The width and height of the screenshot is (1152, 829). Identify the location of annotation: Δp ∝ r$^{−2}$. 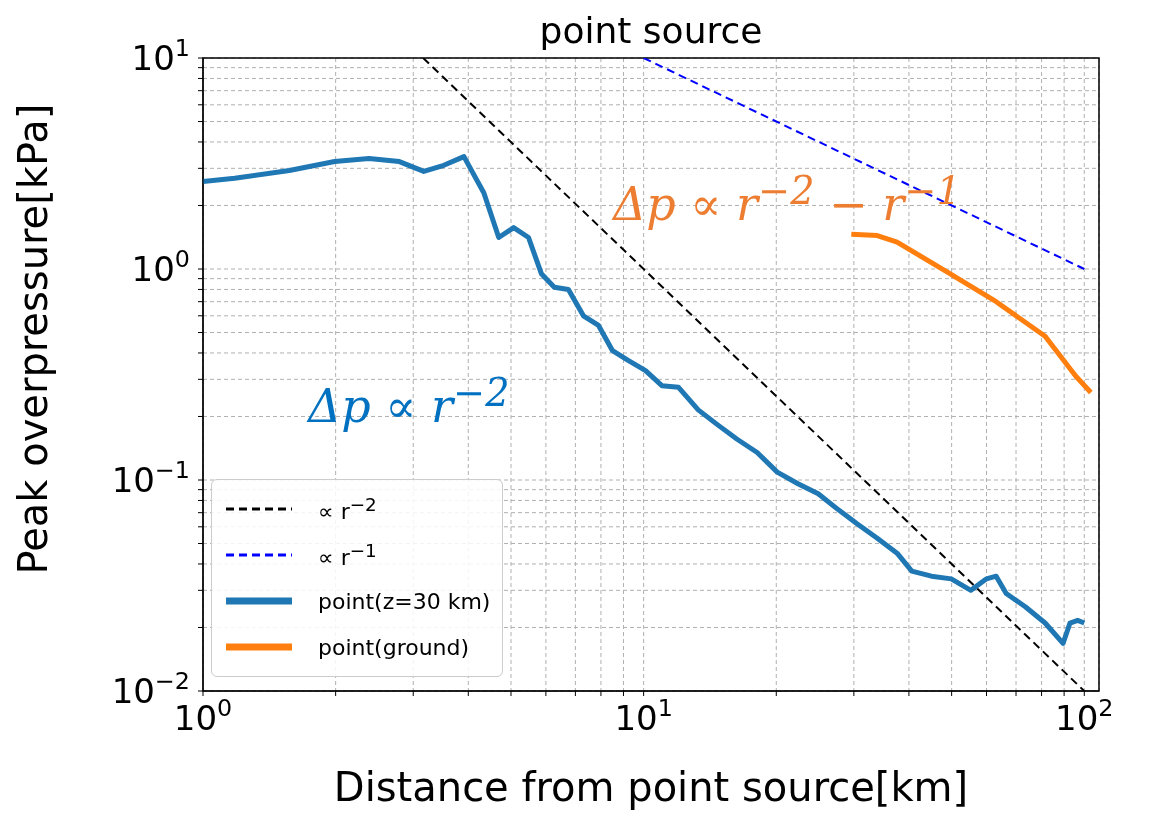
(409, 402).